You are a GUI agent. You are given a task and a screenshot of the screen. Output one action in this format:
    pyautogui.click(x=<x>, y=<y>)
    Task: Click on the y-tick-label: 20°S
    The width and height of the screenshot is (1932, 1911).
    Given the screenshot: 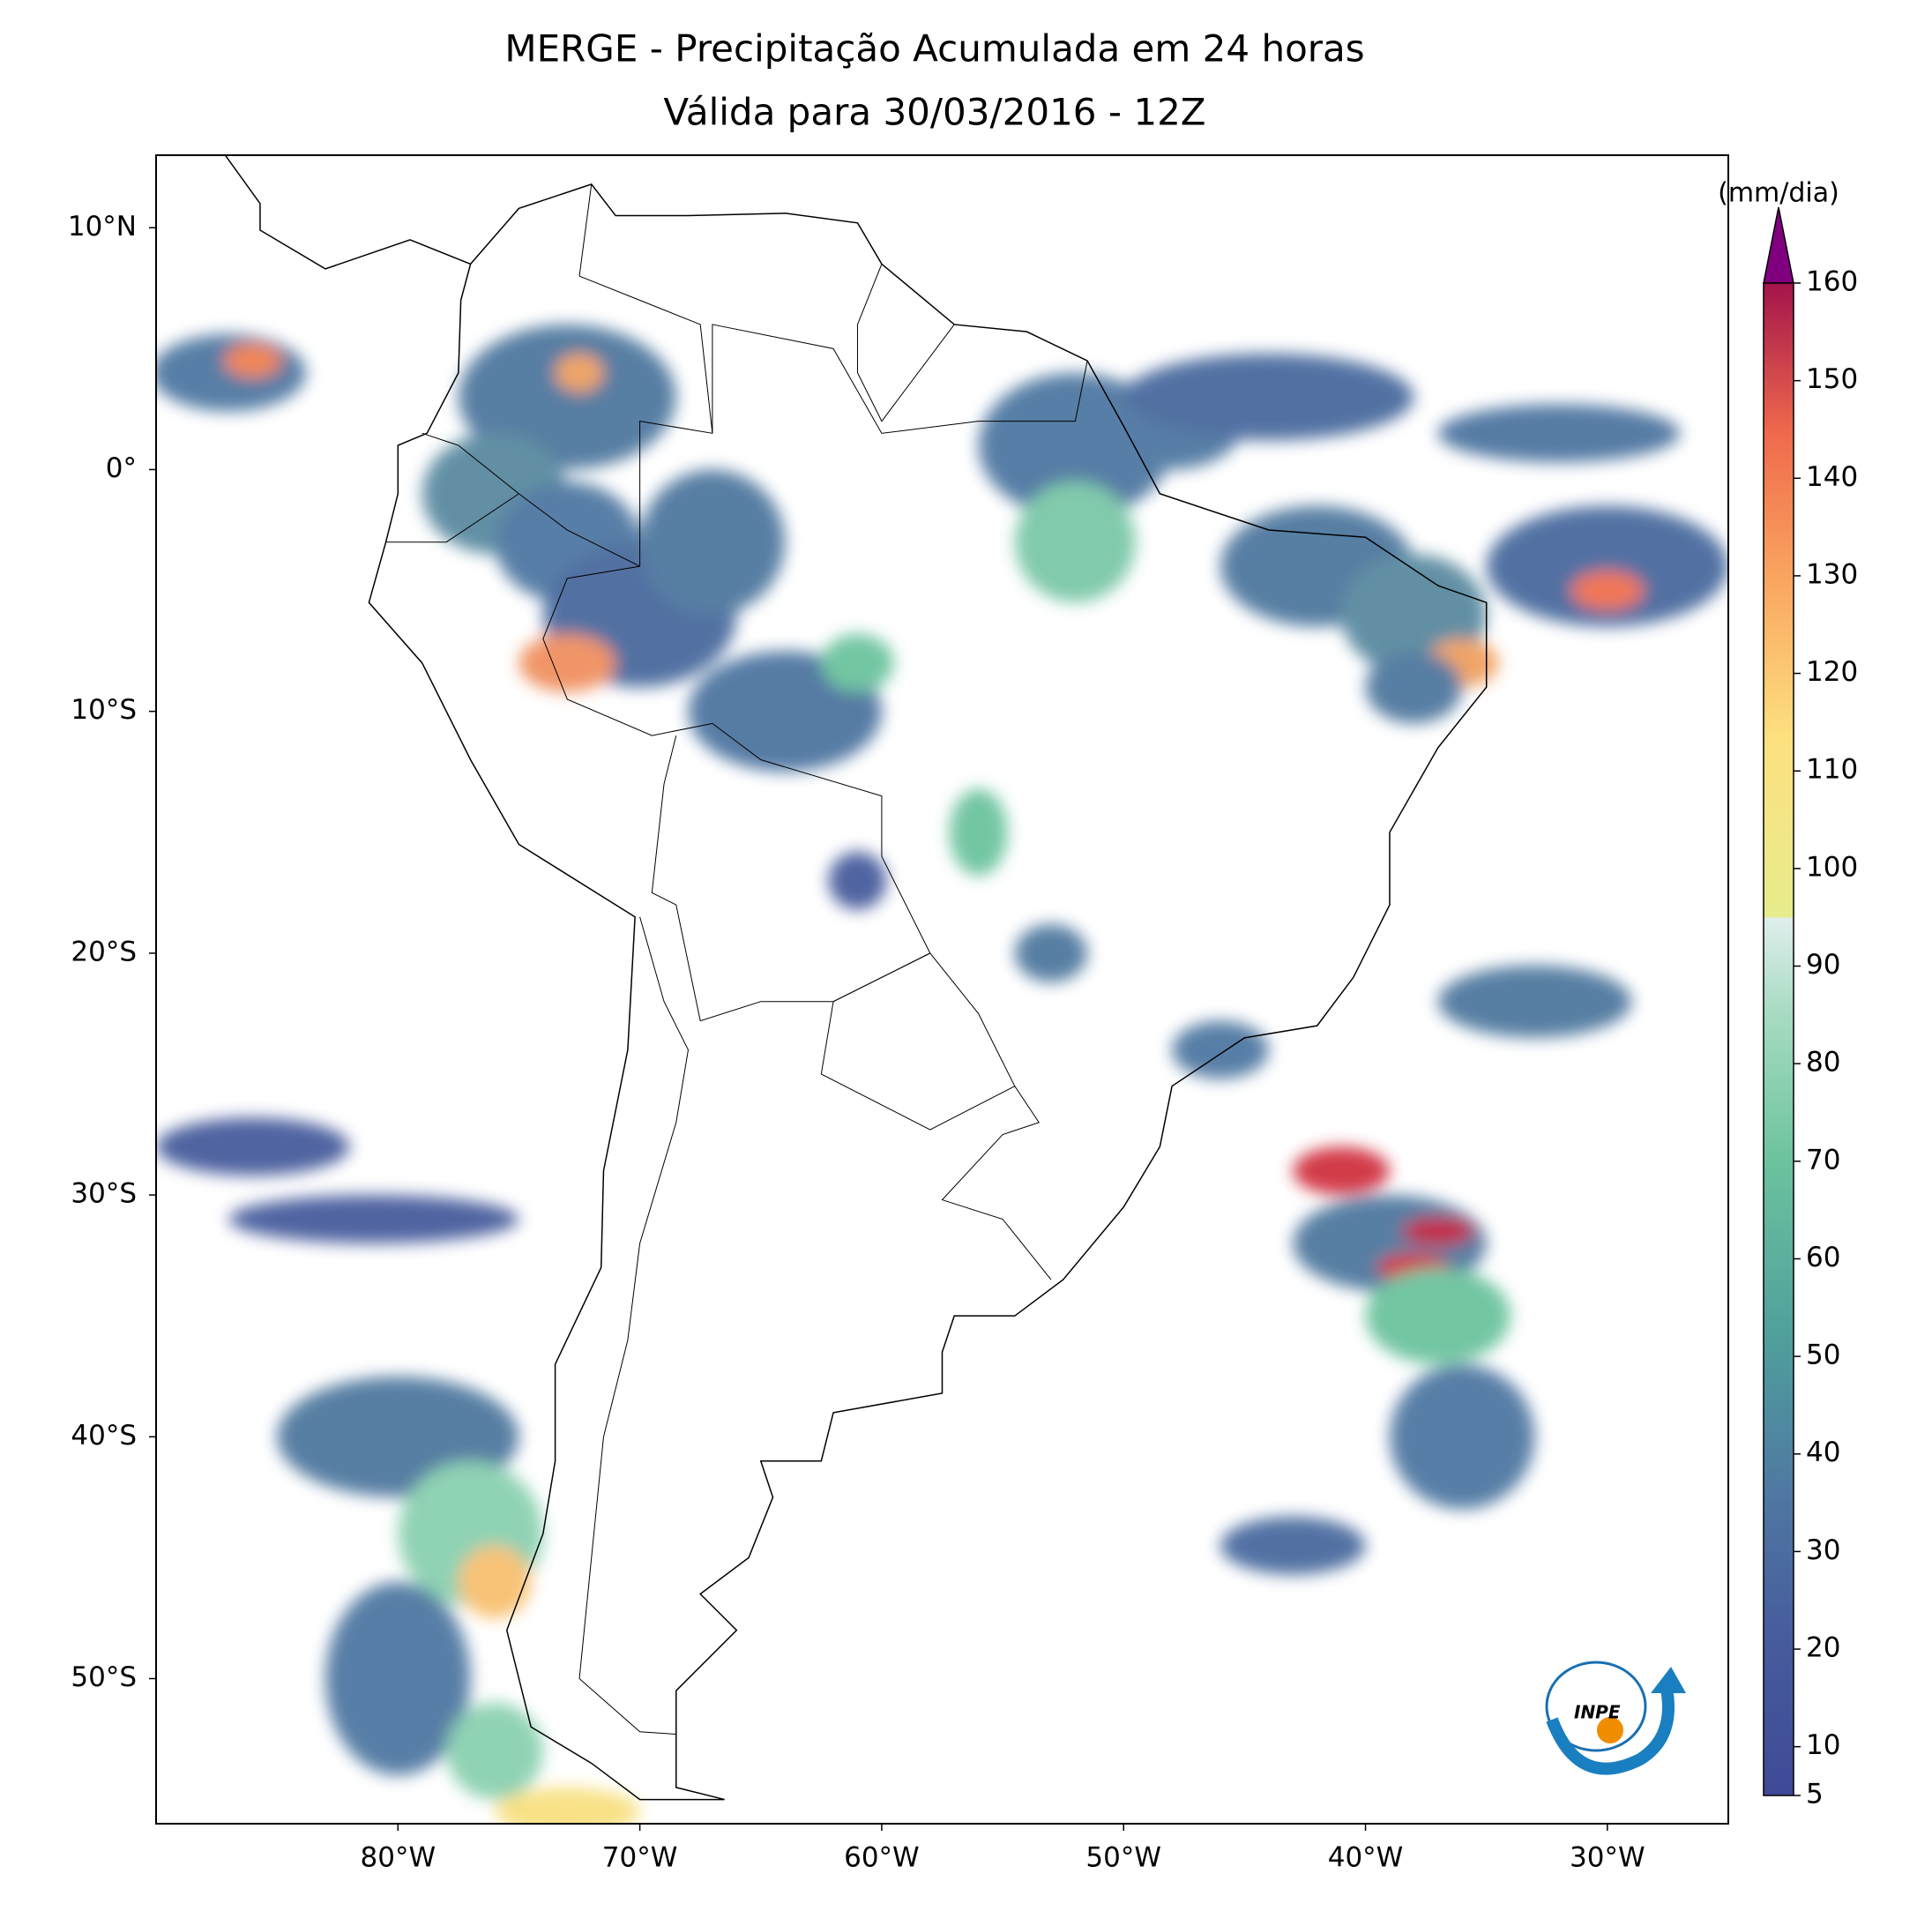 What is the action you would take?
    pyautogui.click(x=104, y=952)
    